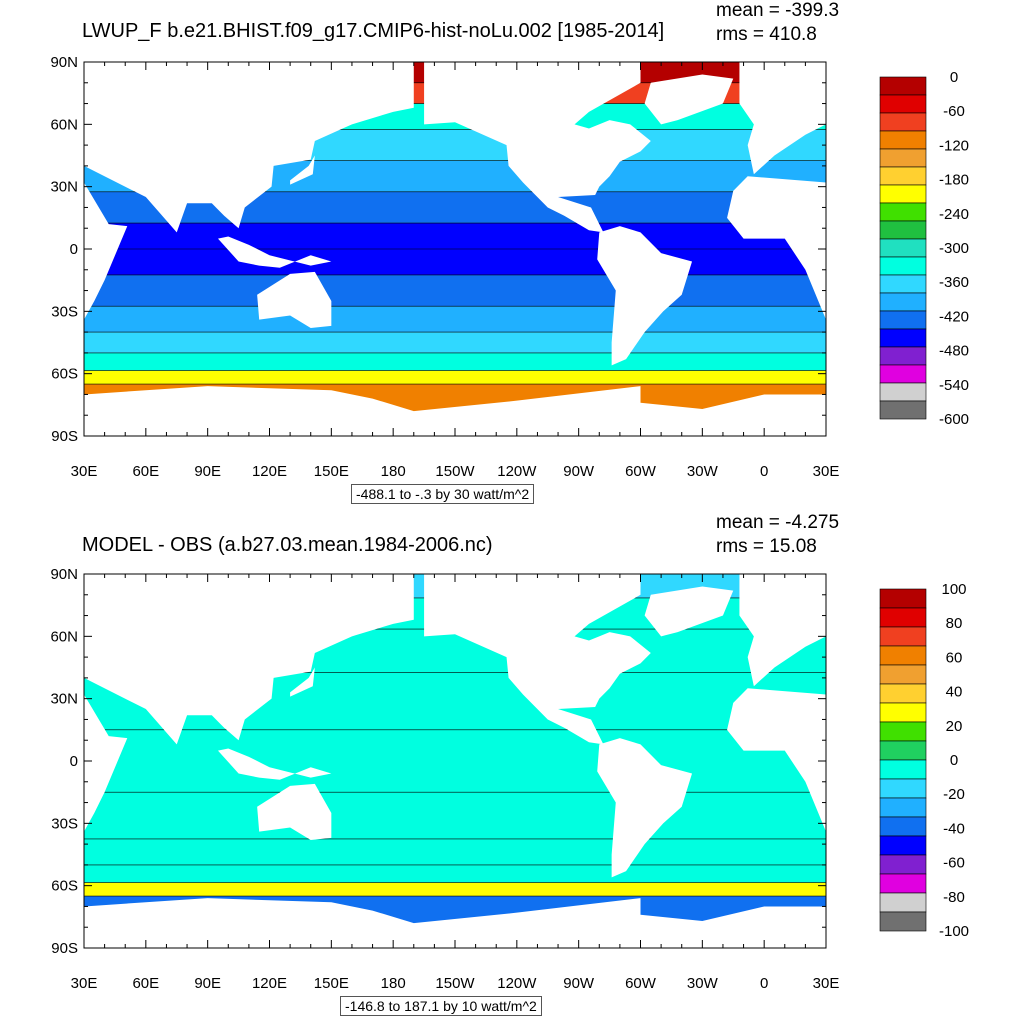 The image size is (1024, 1024). I want to click on colorbar-label: -20, so click(954, 794).